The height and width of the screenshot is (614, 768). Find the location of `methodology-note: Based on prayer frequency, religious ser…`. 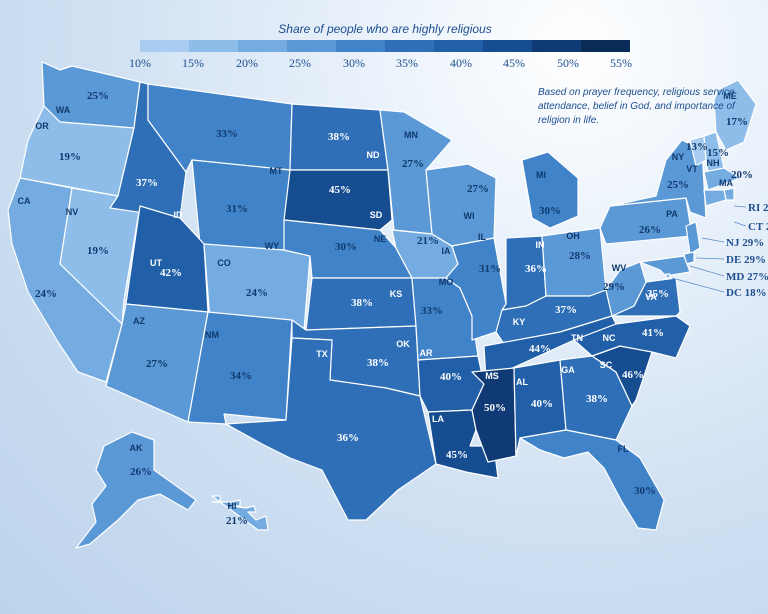

methodology-note: Based on prayer frequency, religious ser… is located at coordinates (636, 106).